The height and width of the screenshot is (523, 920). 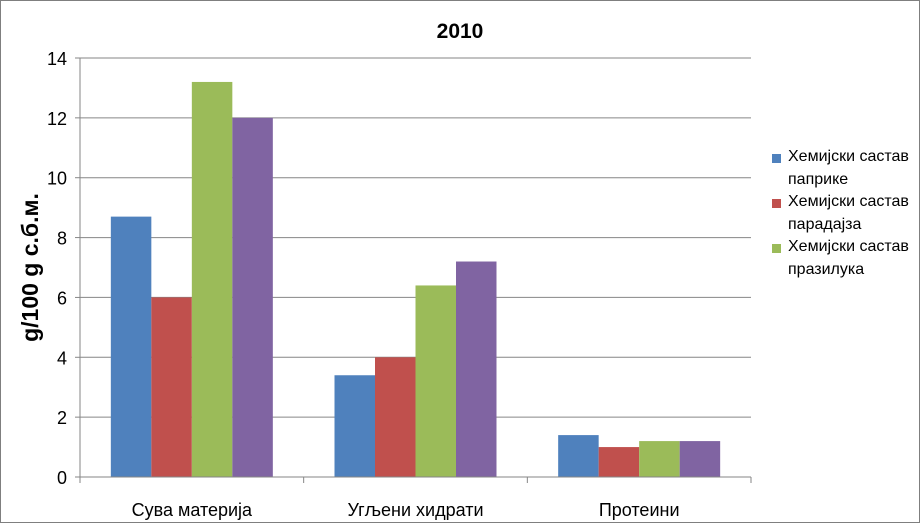 I want to click on legend-label: Хемијски састав празилука, so click(x=848, y=258).